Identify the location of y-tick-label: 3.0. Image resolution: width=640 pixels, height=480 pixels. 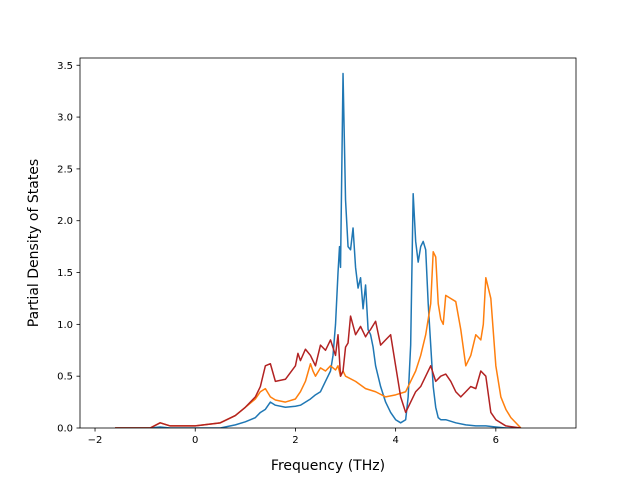
(65, 118).